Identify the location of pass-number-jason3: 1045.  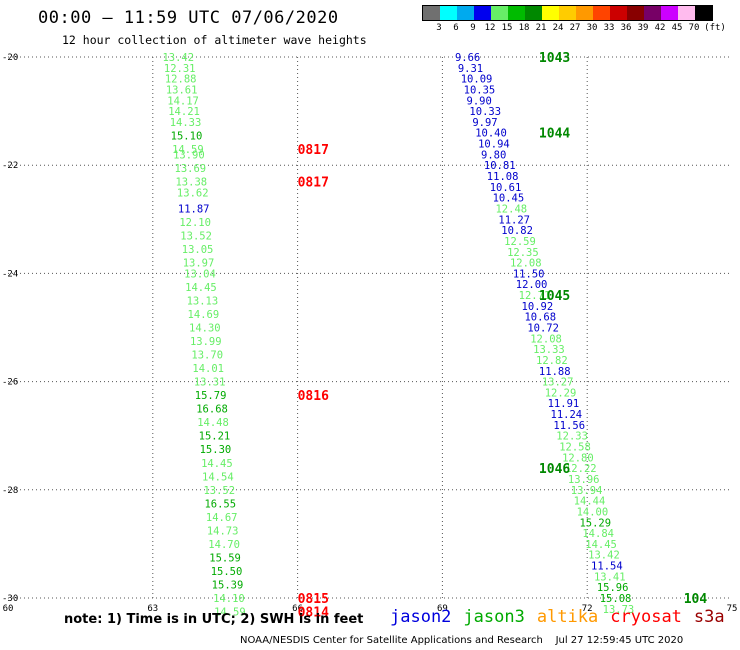
(554, 296).